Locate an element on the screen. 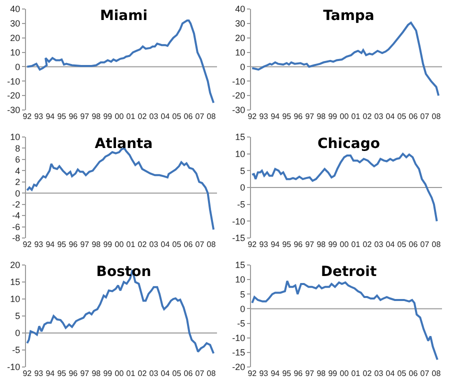 This screenshot has width=450, height=385. y-tick-label: 8 is located at coordinates (17, 148).